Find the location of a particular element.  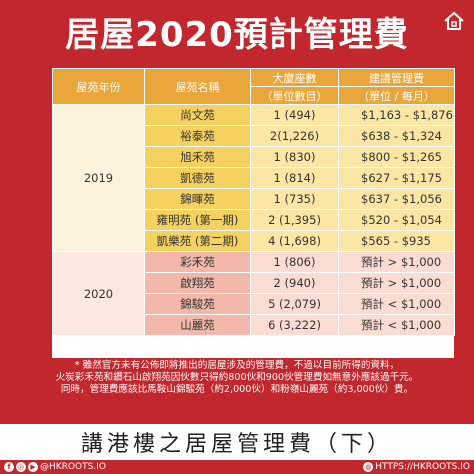

header-units-sub: （單位數目） is located at coordinates (294, 95).